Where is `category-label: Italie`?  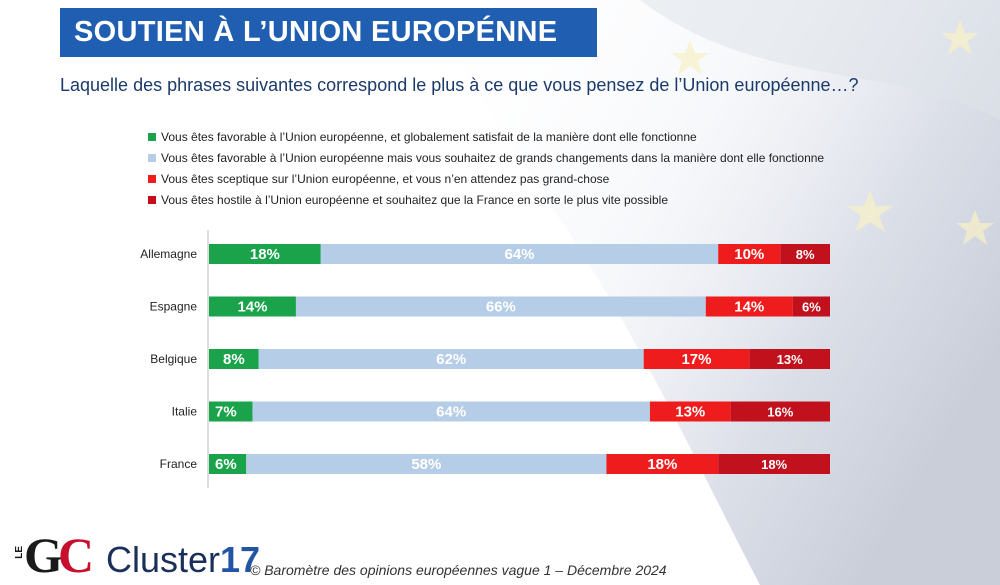 category-label: Italie is located at coordinates (185, 412).